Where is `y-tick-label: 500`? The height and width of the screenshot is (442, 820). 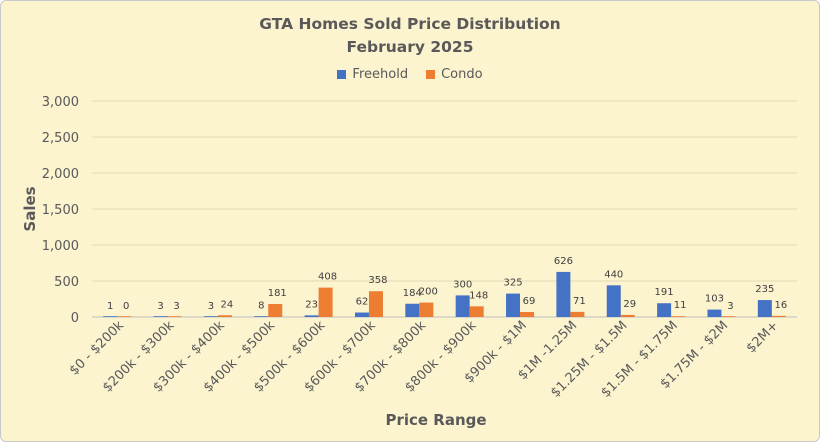 y-tick-label: 500 is located at coordinates (66, 282).